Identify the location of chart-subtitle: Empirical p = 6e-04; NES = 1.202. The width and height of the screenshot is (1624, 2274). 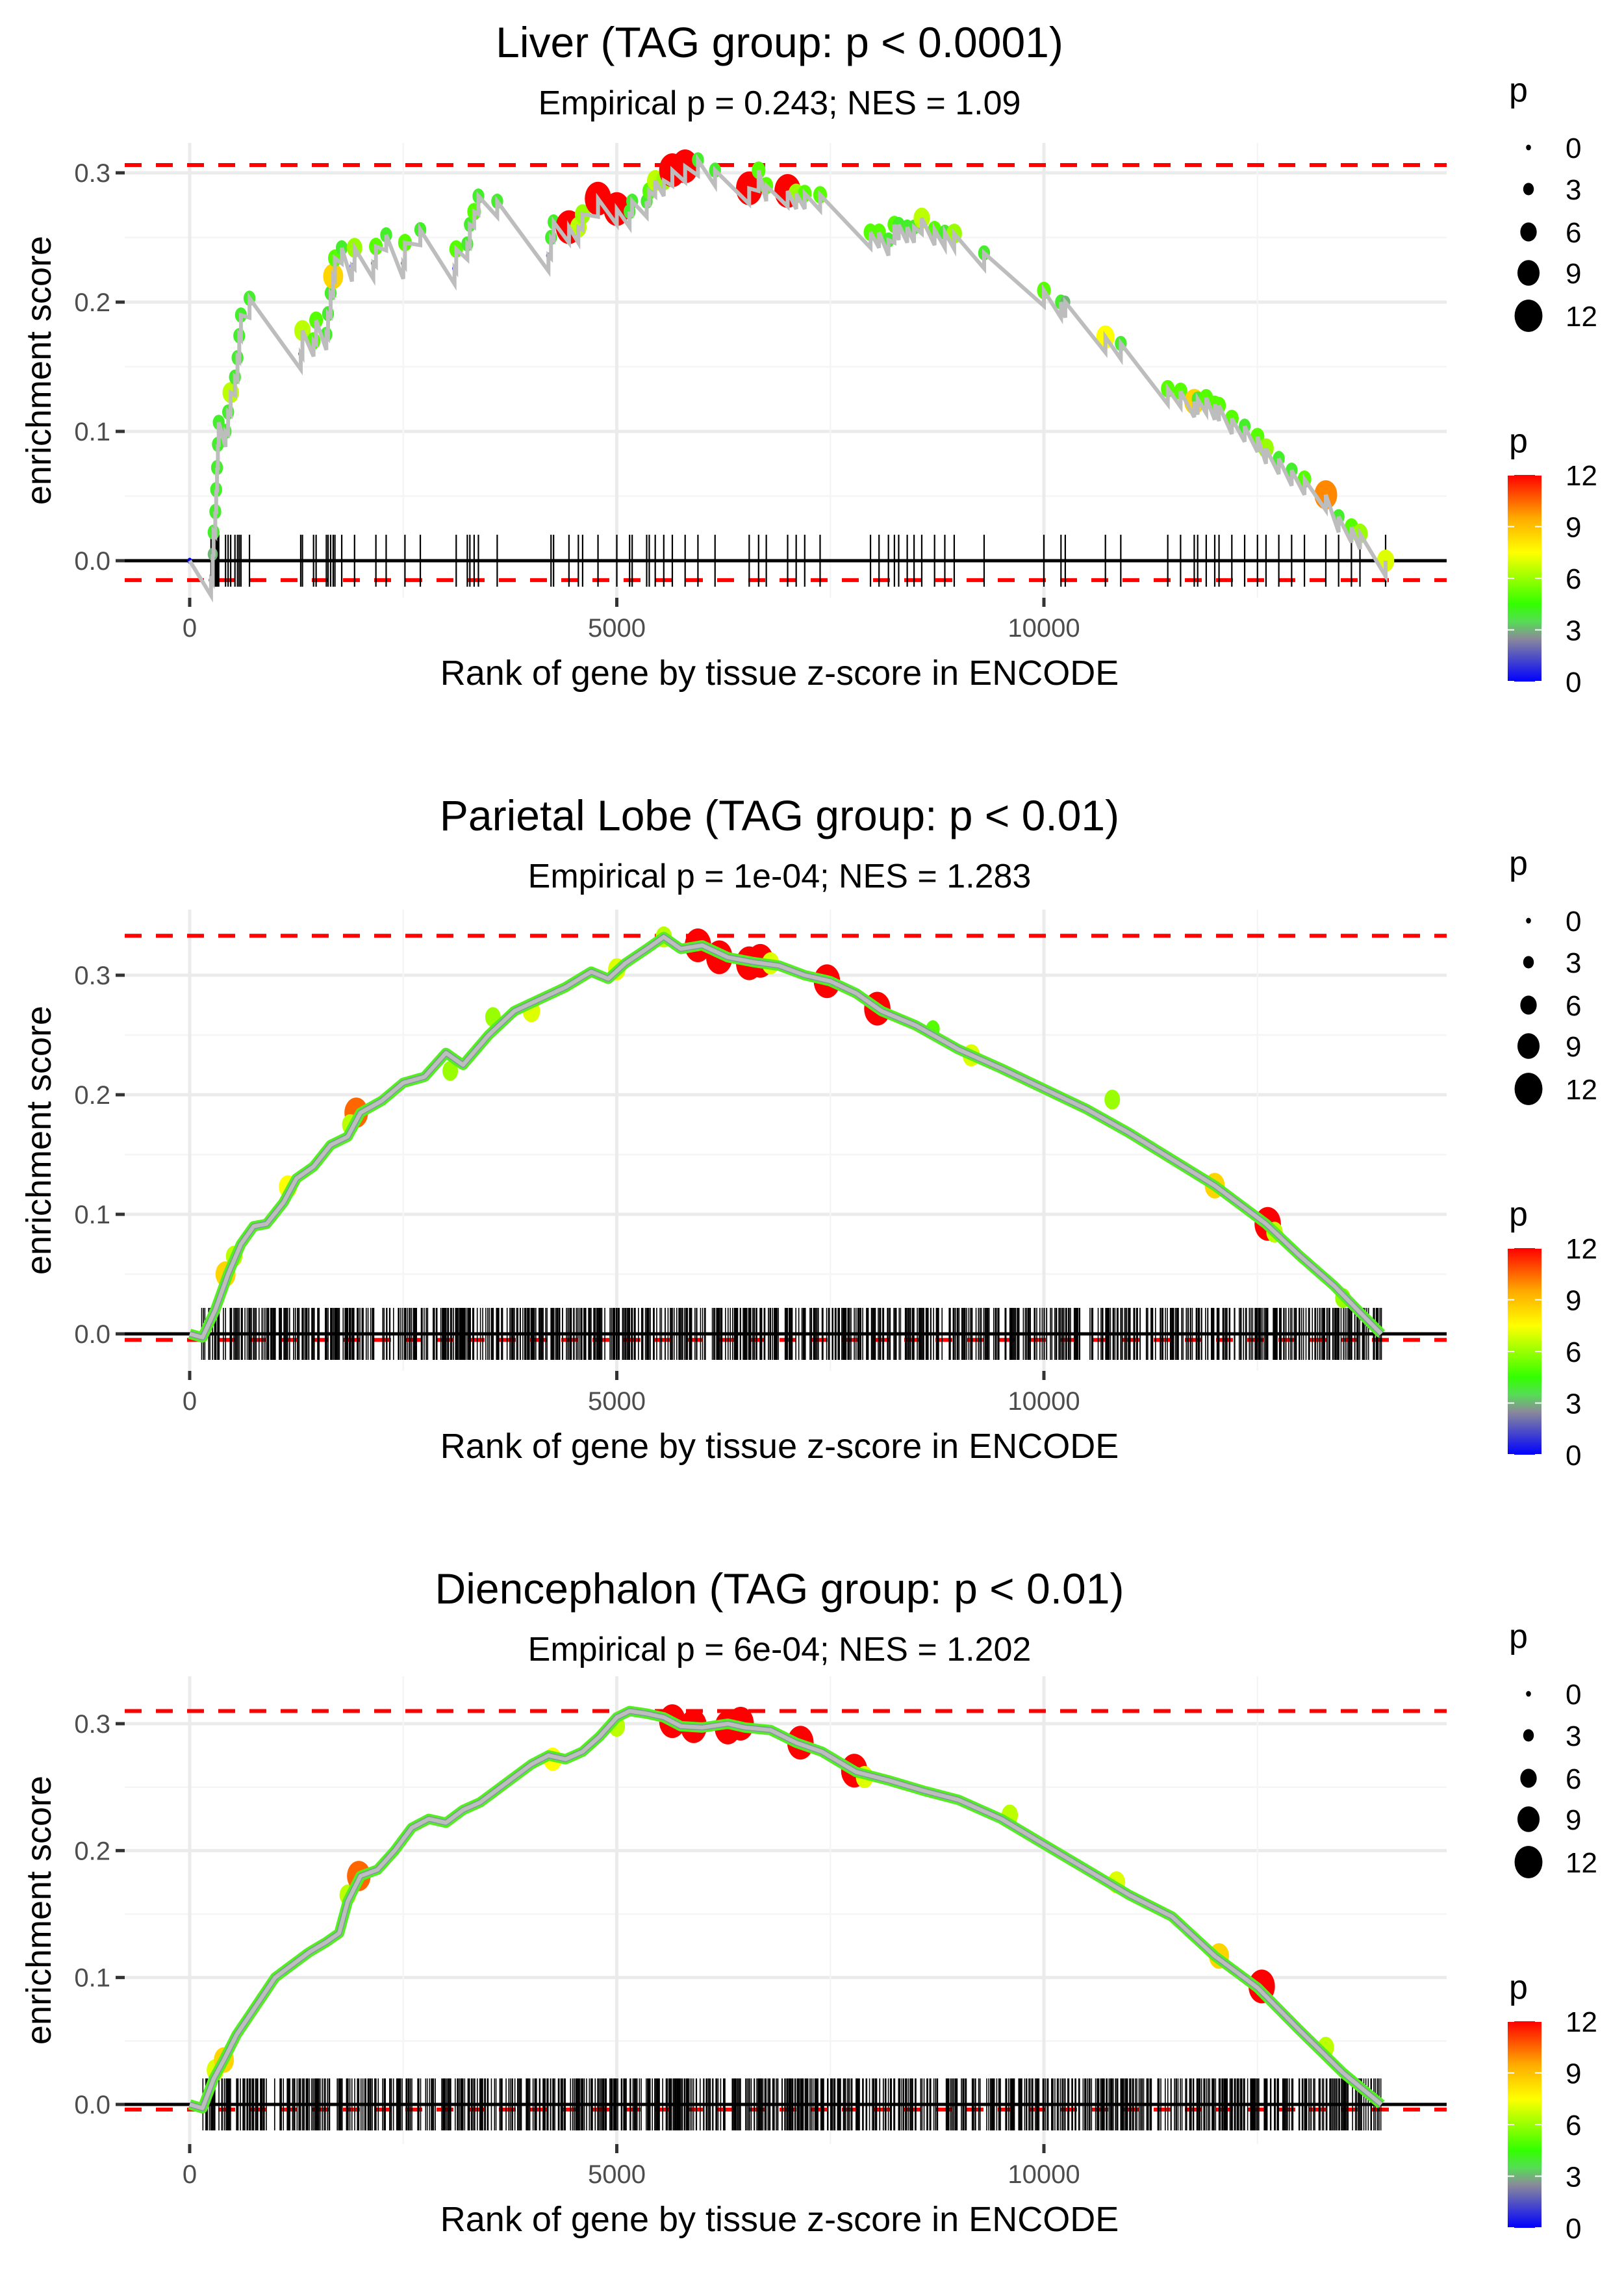
(780, 1649).